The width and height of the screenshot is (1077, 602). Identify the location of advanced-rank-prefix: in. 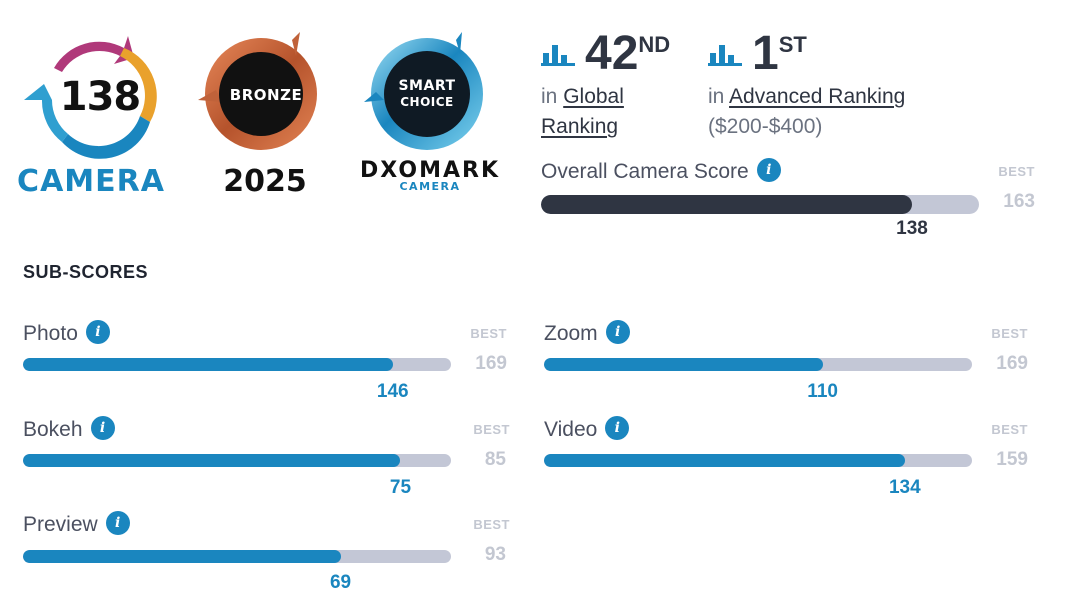
(716, 96).